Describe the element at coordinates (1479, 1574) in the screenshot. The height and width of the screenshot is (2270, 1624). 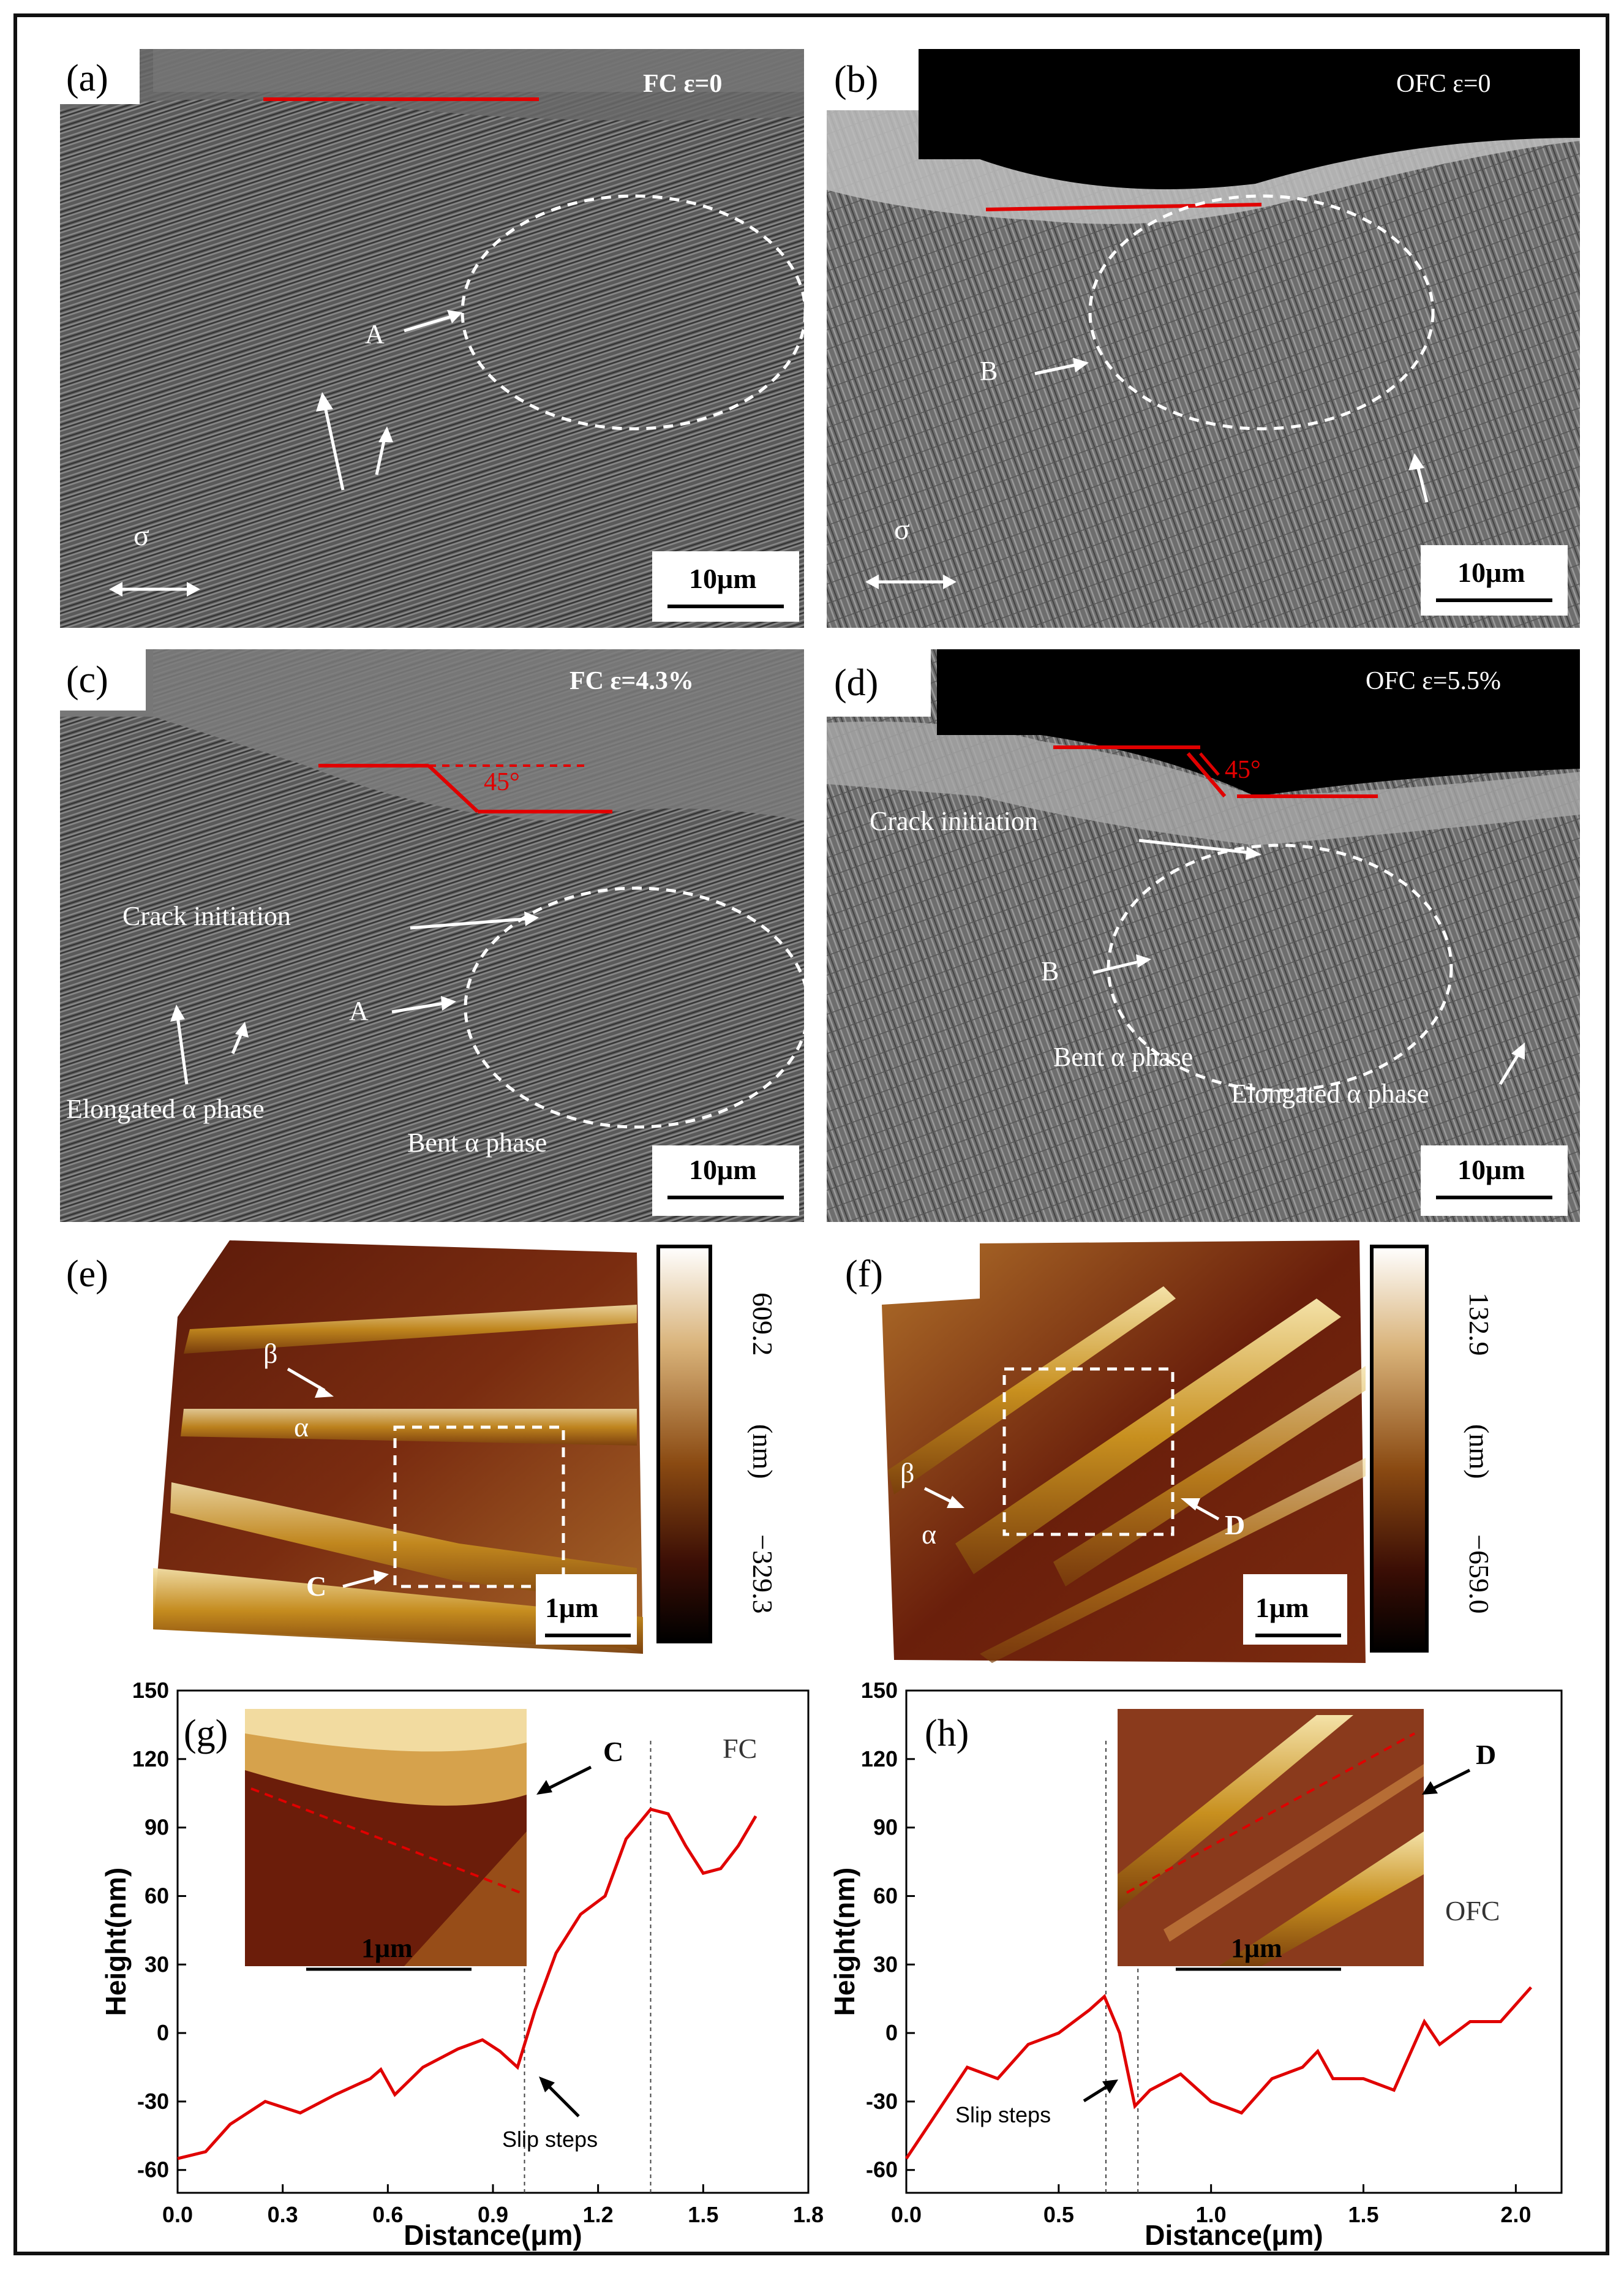
I see `colorbar-min-f: −659.0` at that location.